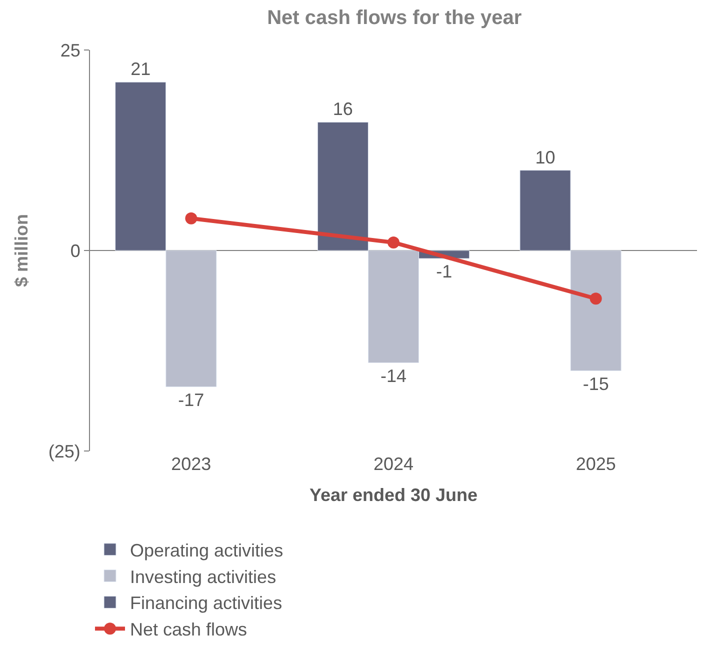 The width and height of the screenshot is (717, 659). Describe the element at coordinates (189, 630) in the screenshot. I see `legend-label: Net cash flows` at that location.